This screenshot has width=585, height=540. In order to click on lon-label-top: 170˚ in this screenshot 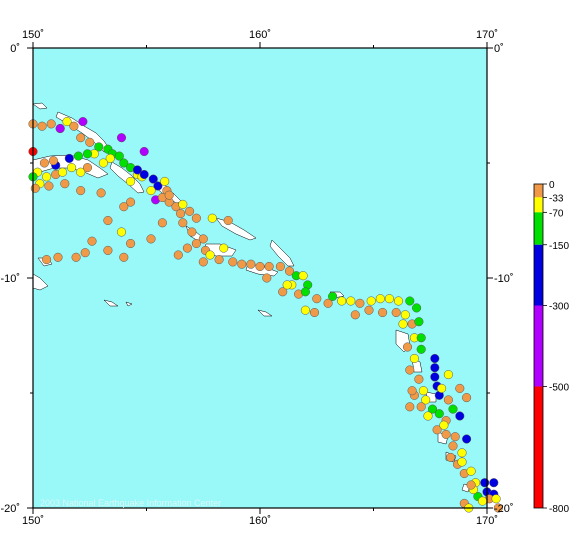, I will do `click(487, 35)`.